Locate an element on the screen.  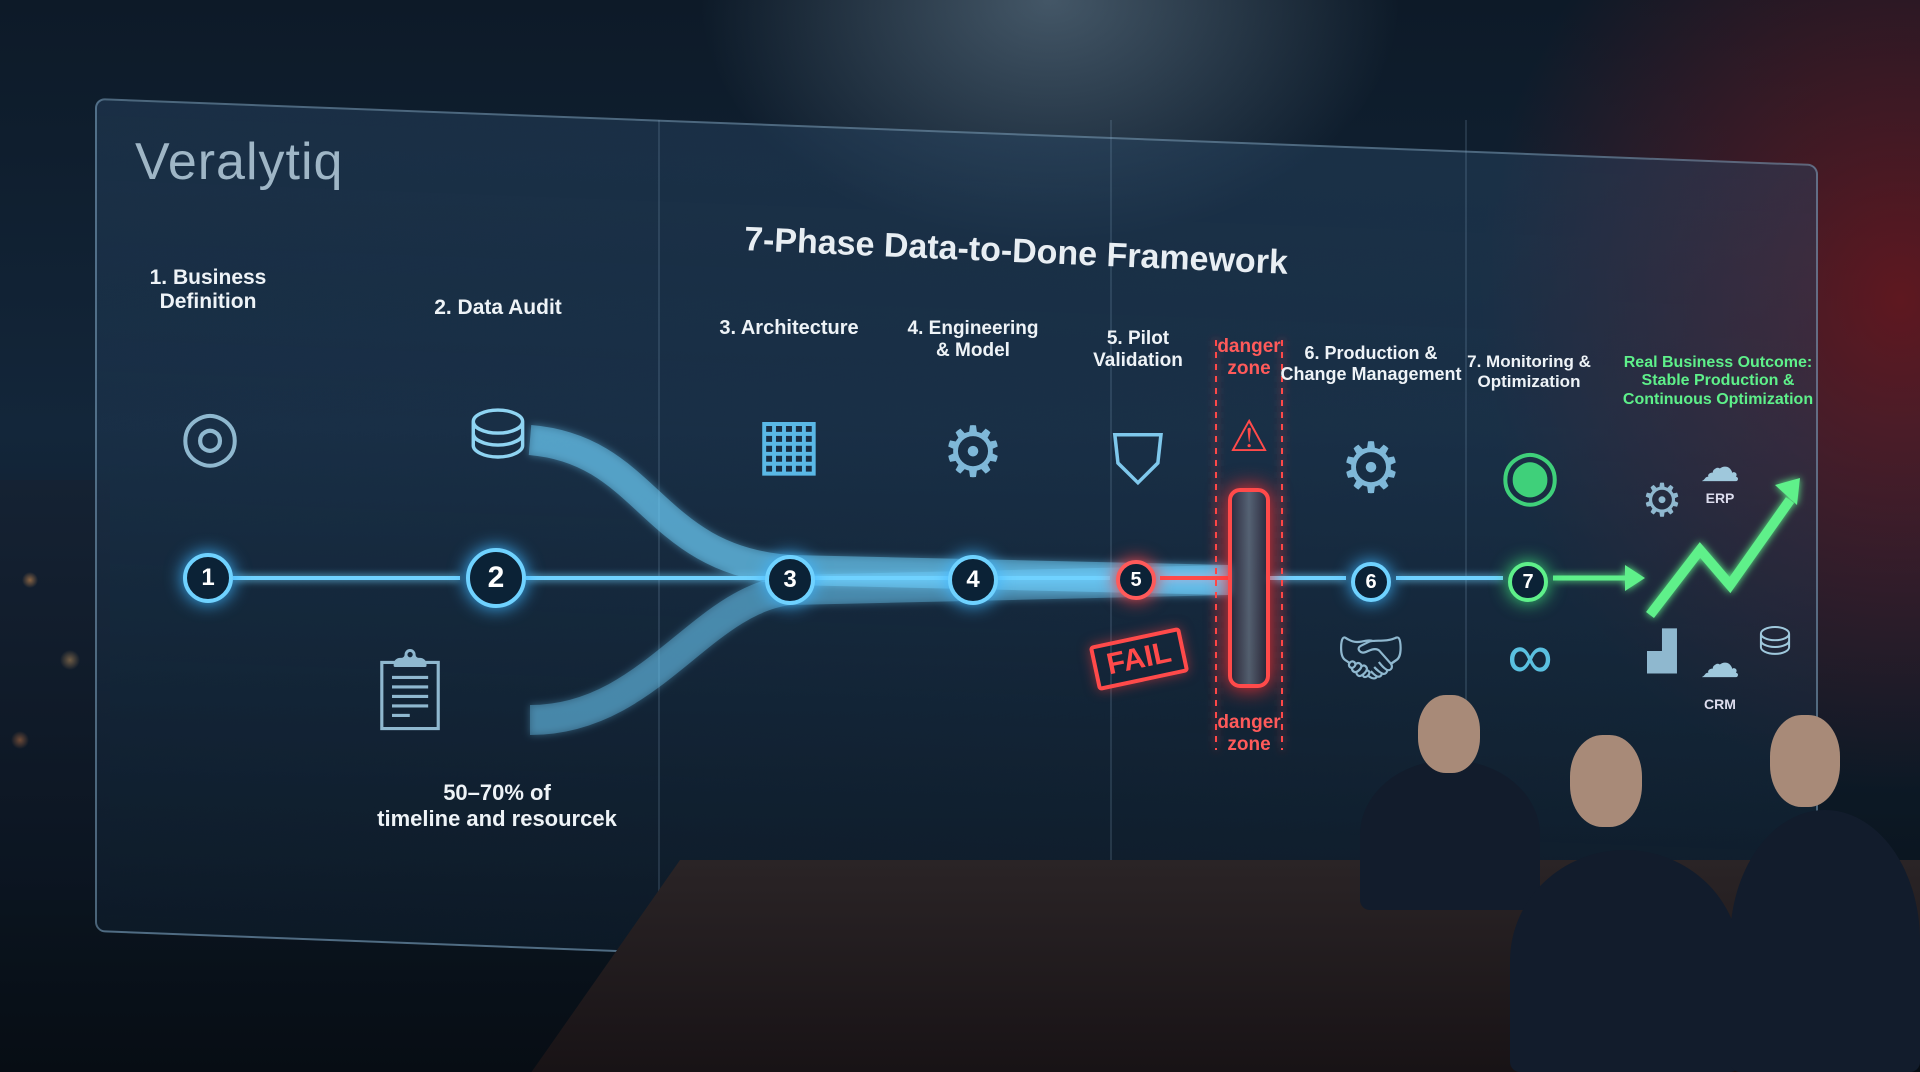
phase-5-label: 5. Pilot Validation is located at coordinates (1138, 350).